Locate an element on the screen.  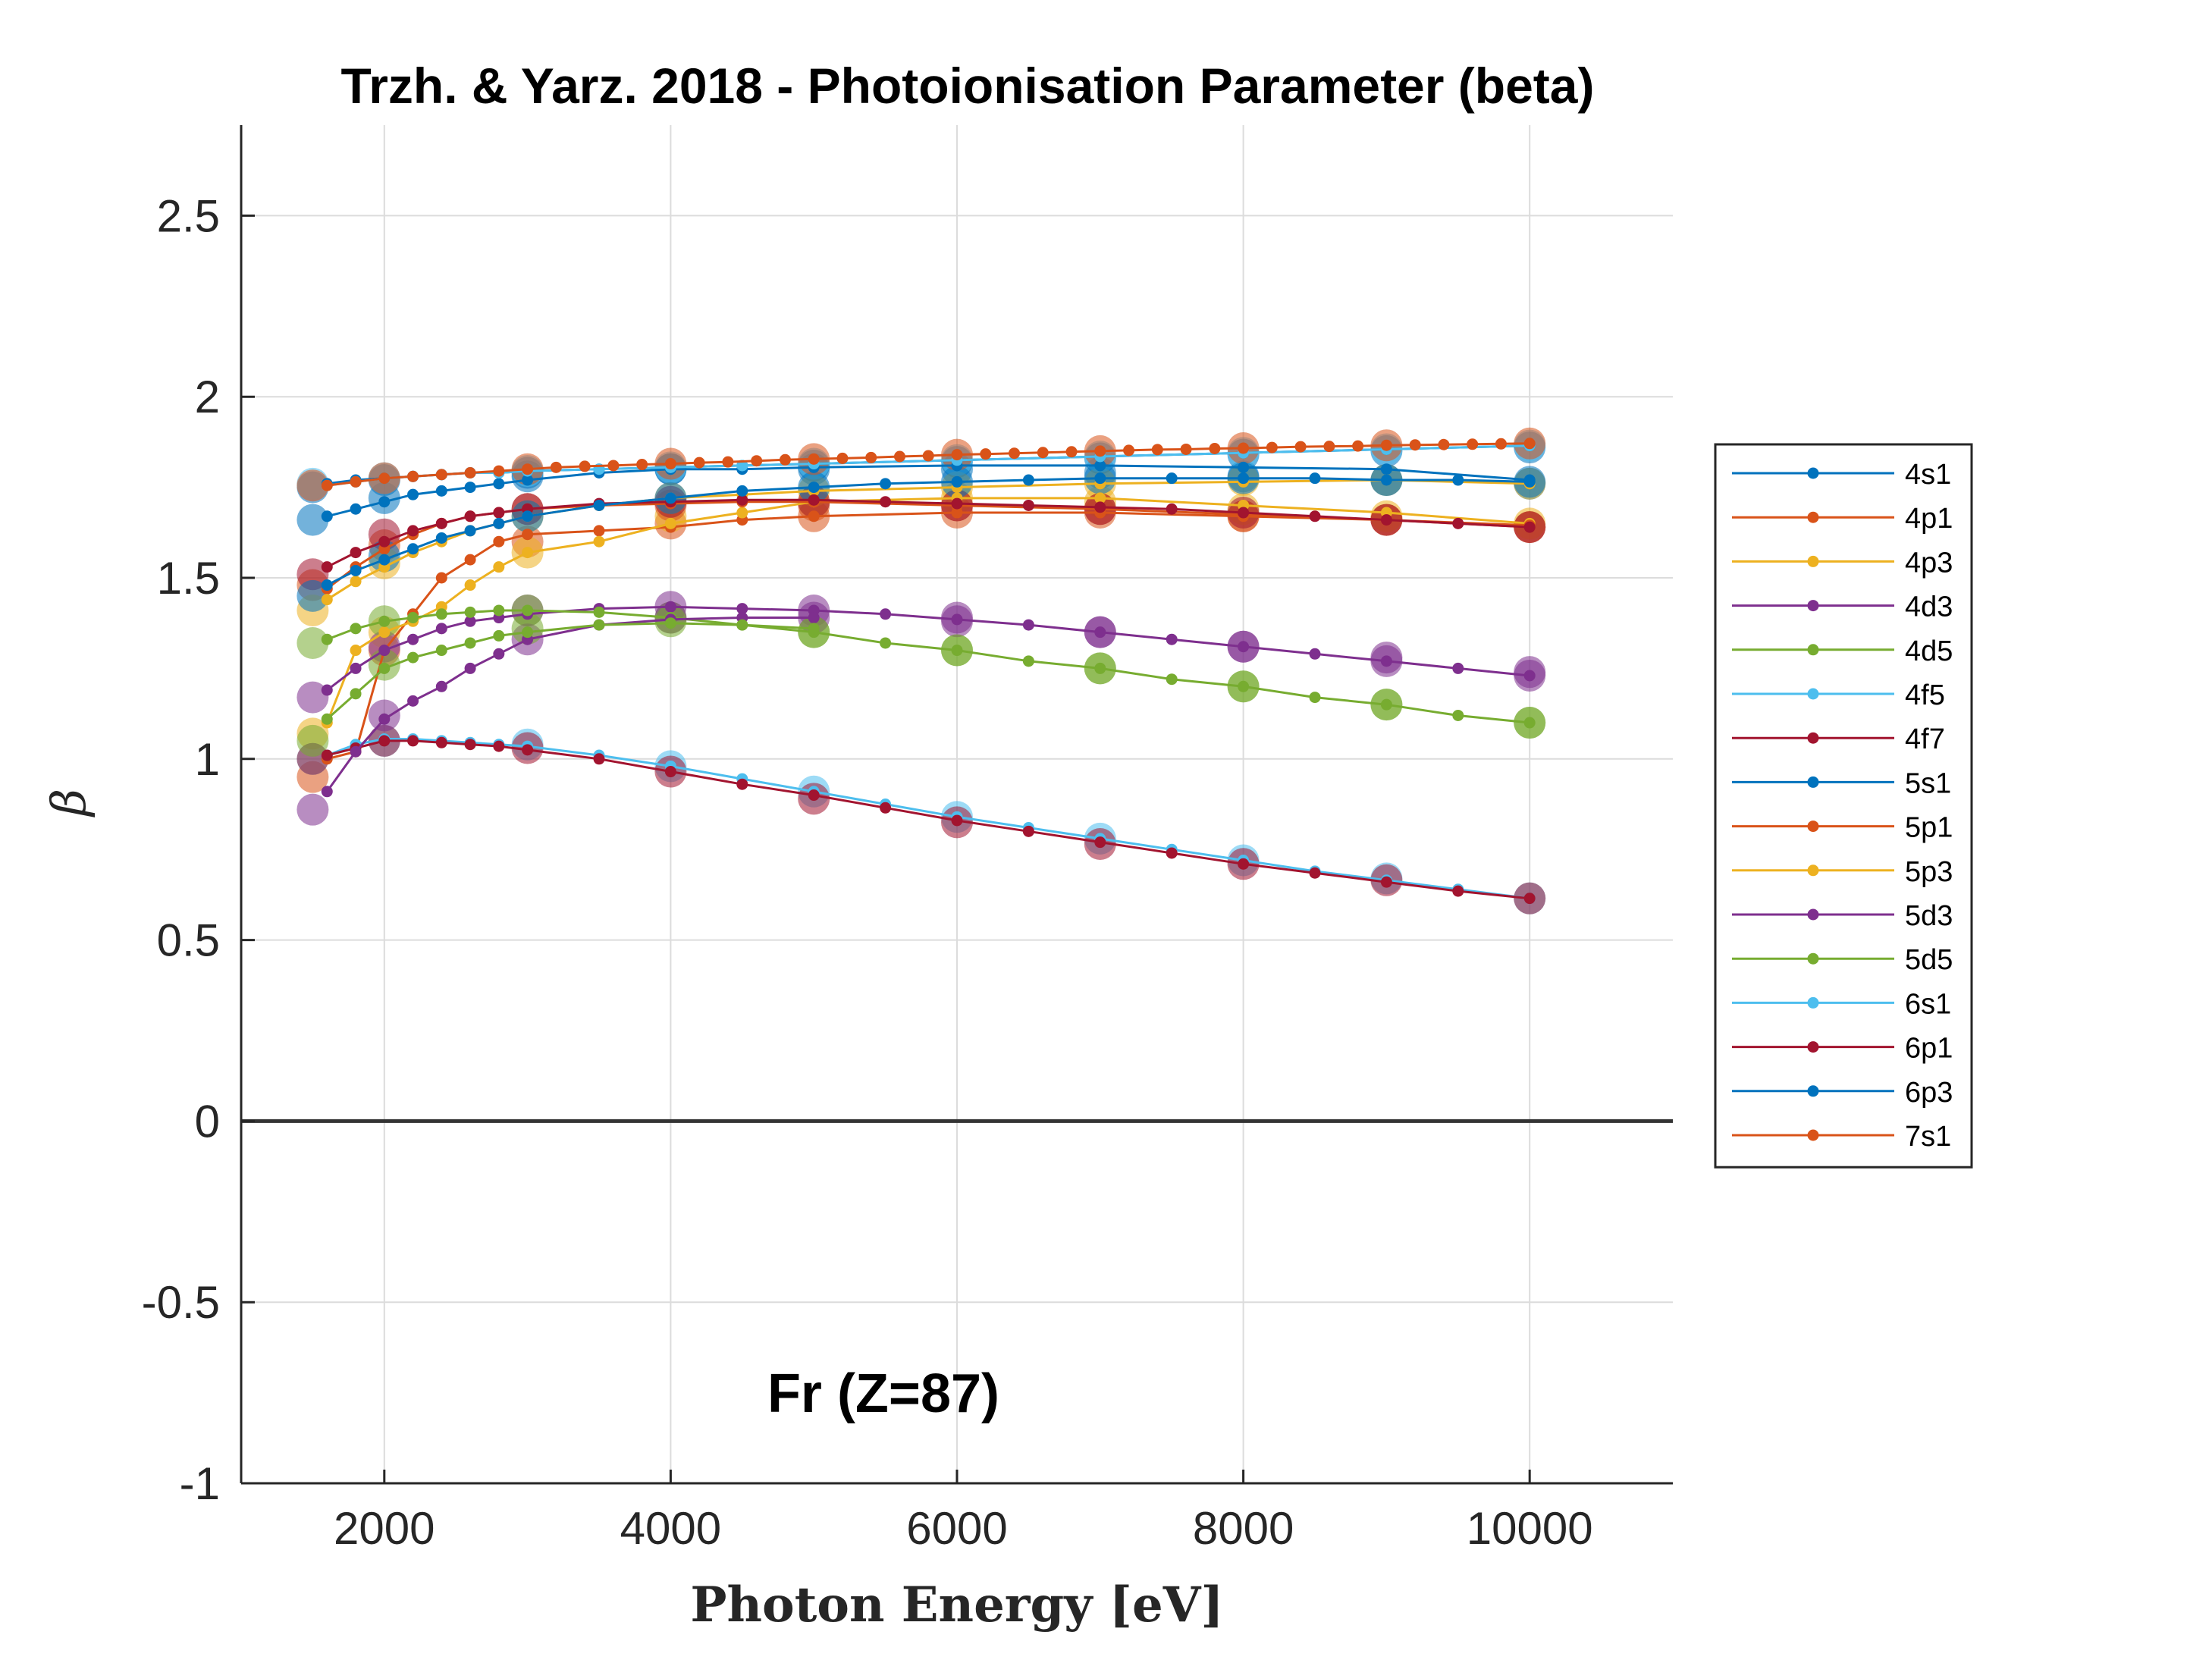
legend-item: 6p1 is located at coordinates (1843, 1049).